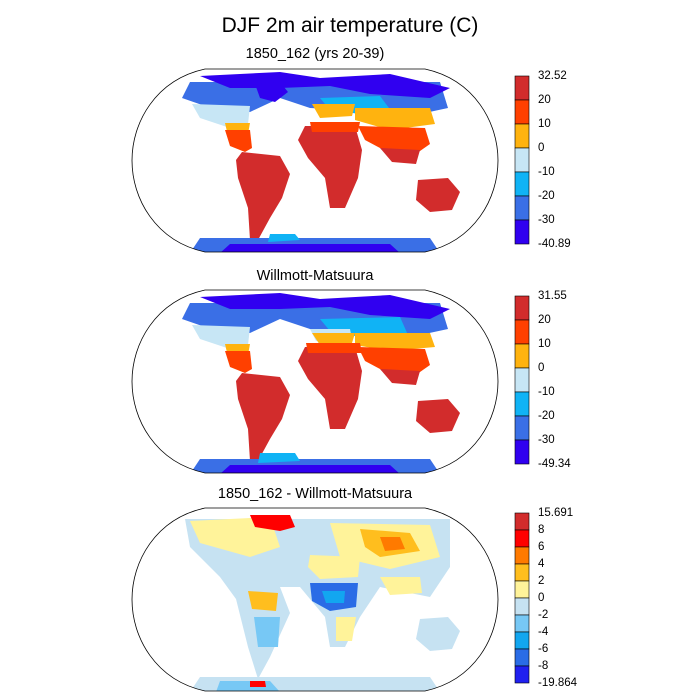 The height and width of the screenshot is (700, 700). I want to click on colorbar-label: 2, so click(541, 581).